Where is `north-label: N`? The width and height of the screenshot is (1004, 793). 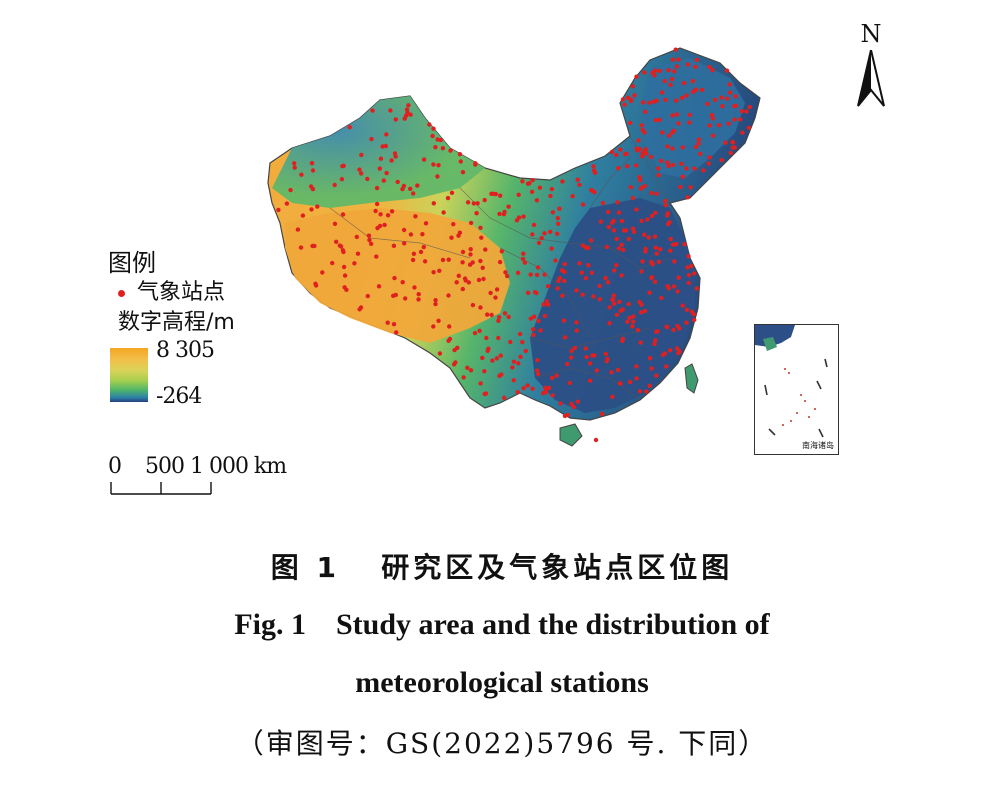
north-label: N is located at coordinates (871, 34).